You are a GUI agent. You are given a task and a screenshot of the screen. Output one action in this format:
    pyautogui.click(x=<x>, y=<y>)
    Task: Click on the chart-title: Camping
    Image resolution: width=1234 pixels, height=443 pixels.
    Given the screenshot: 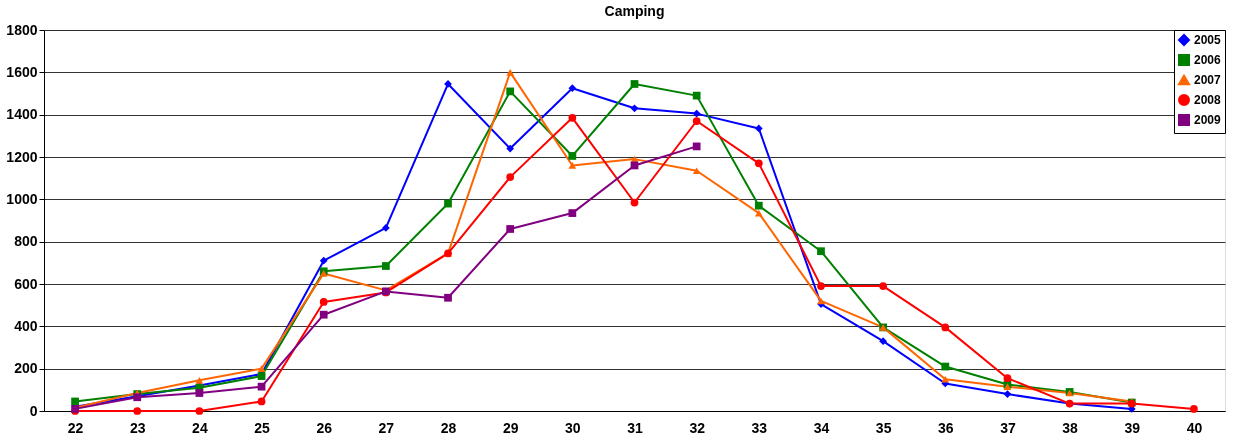 What is the action you would take?
    pyautogui.click(x=634, y=11)
    